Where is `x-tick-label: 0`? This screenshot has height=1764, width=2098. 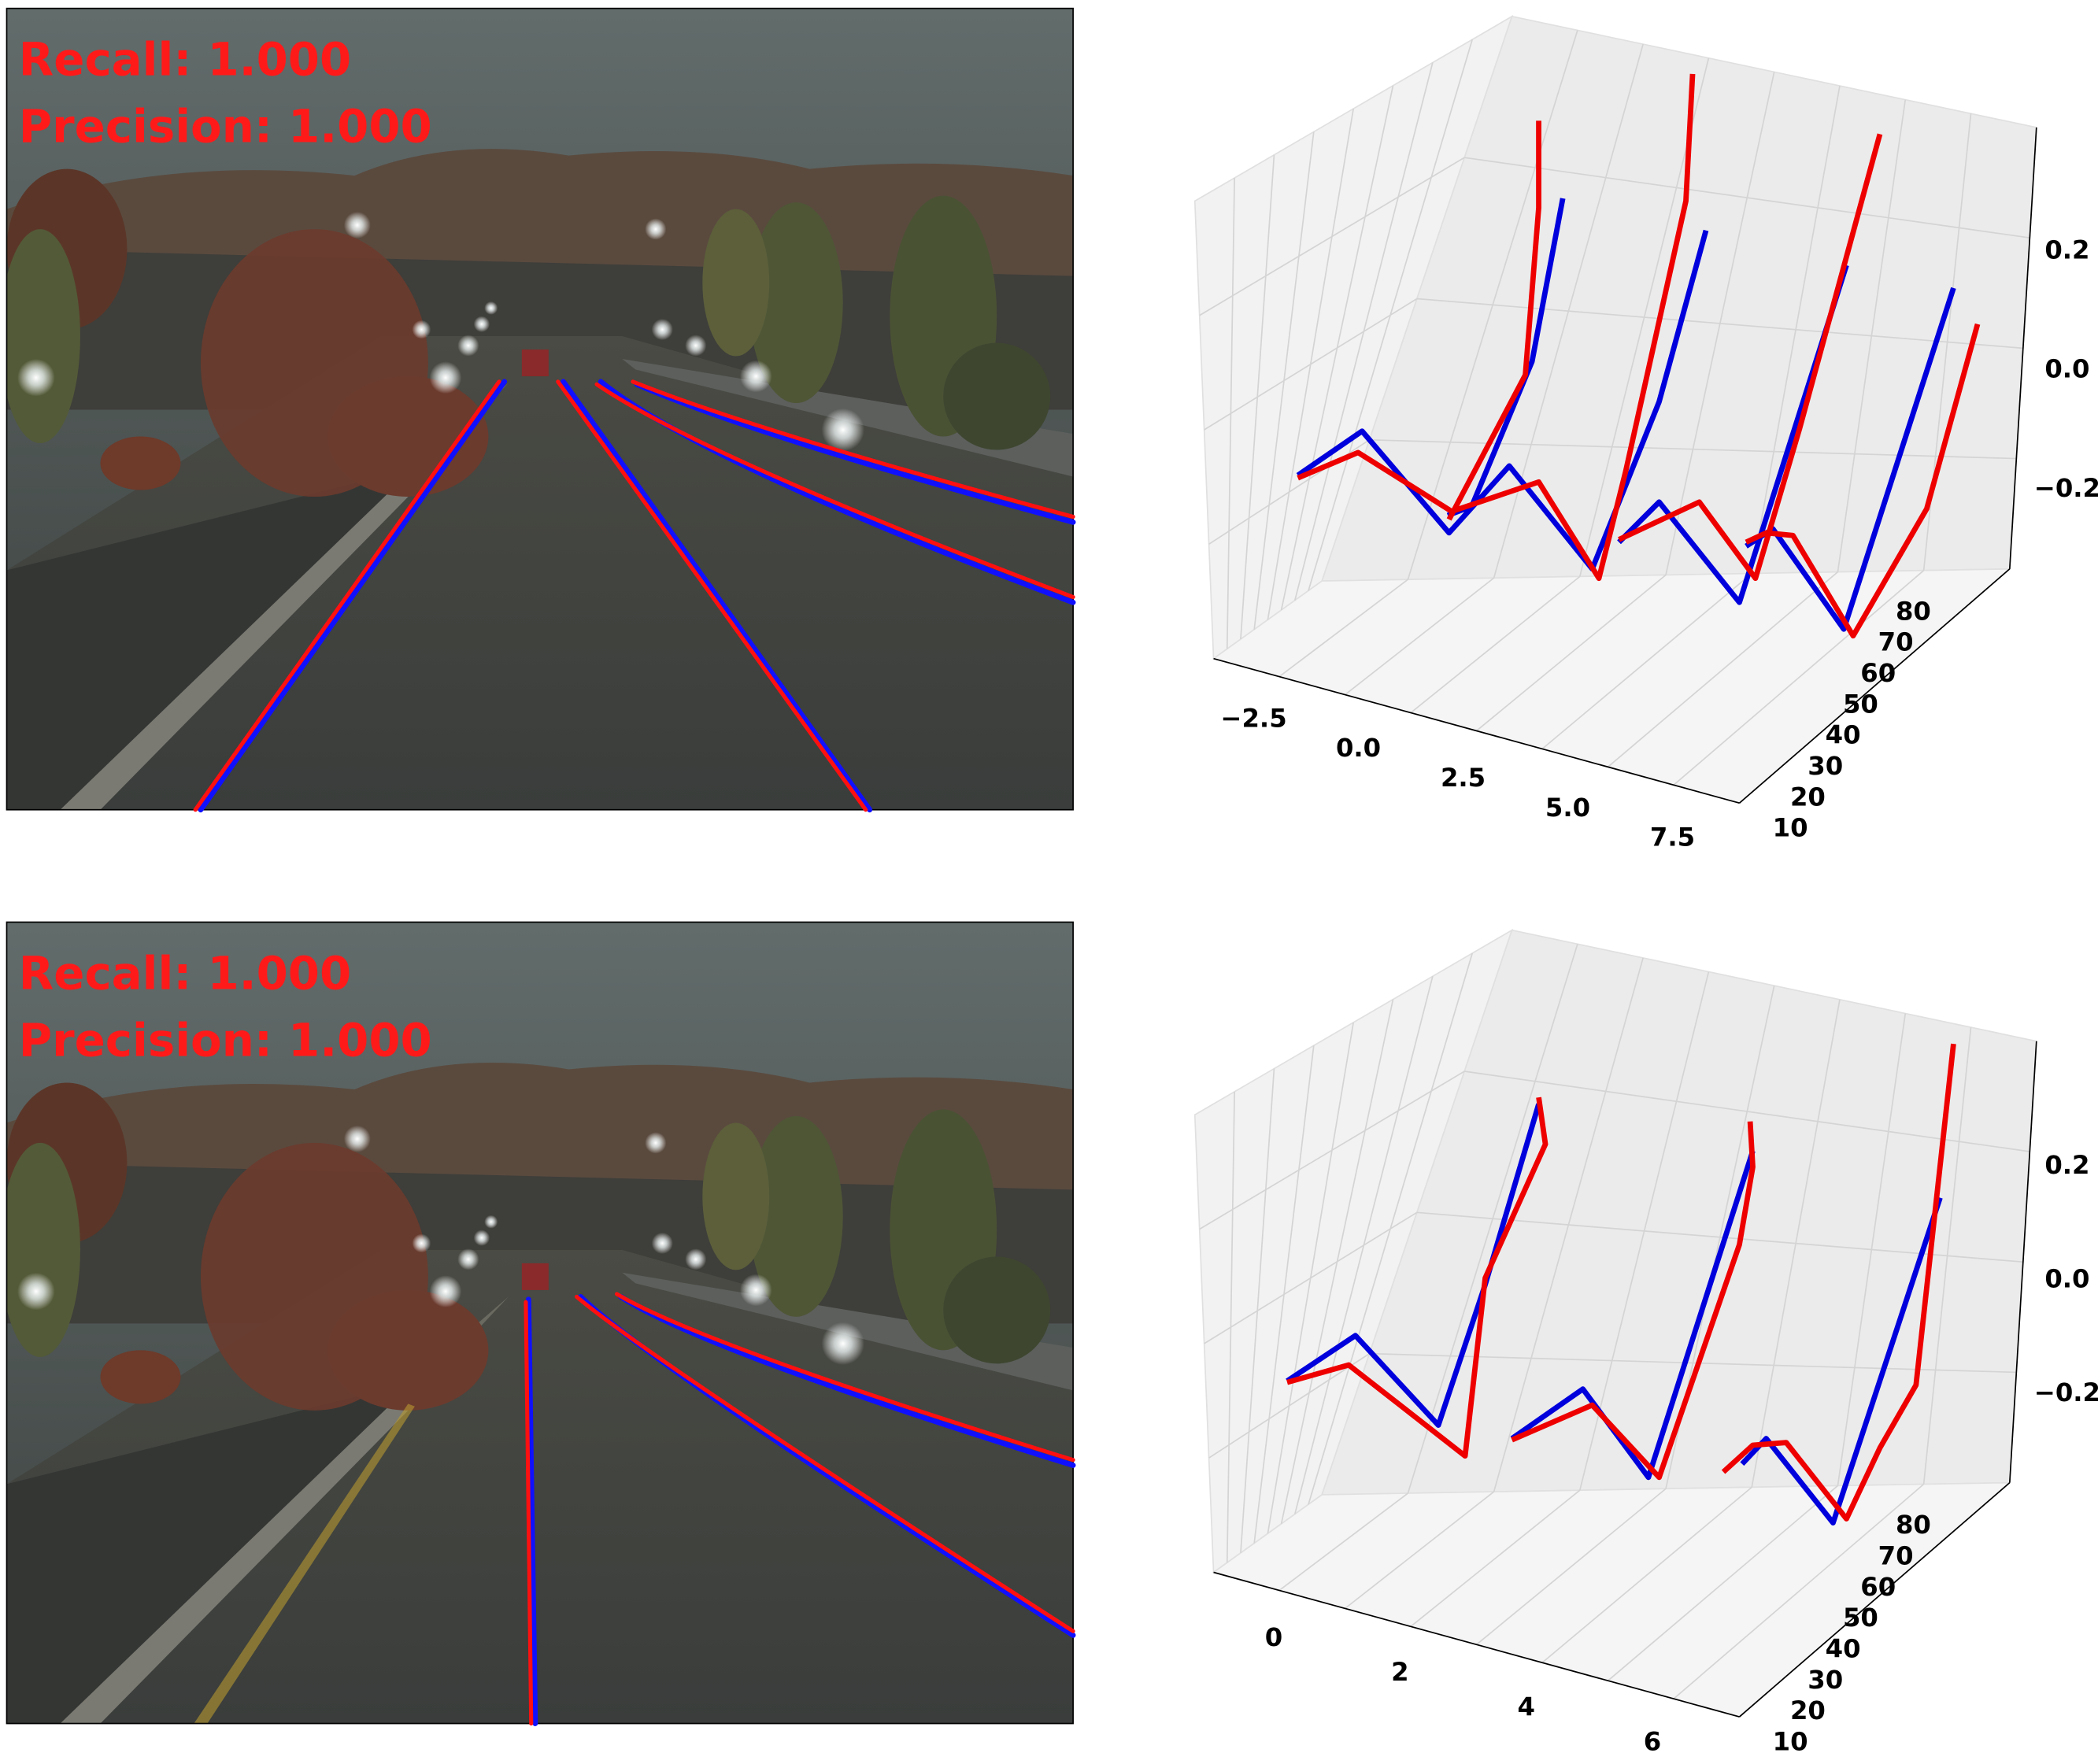
x-tick-label: 0 is located at coordinates (1273, 1637).